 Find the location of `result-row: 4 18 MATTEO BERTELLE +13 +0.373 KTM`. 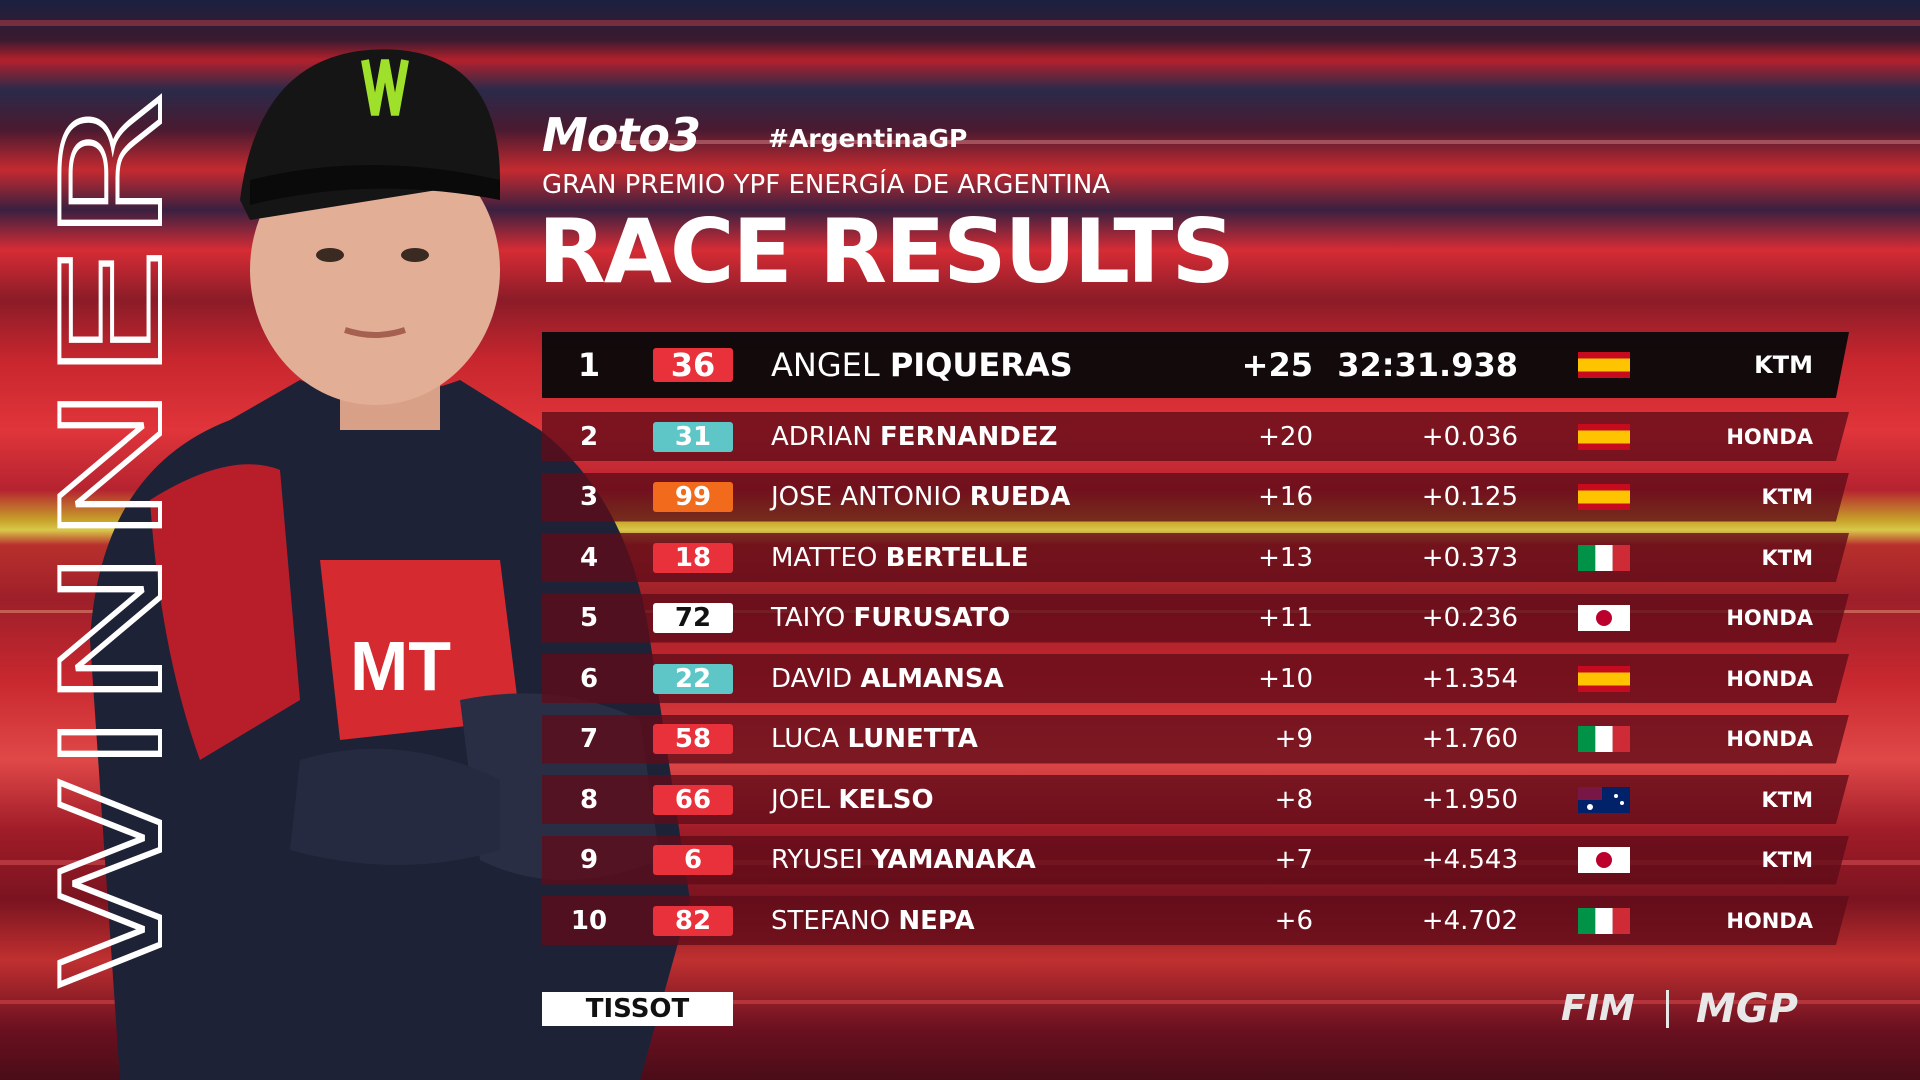

result-row: 4 18 MATTEO BERTELLE +13 +0.373 KTM is located at coordinates (1195, 557).